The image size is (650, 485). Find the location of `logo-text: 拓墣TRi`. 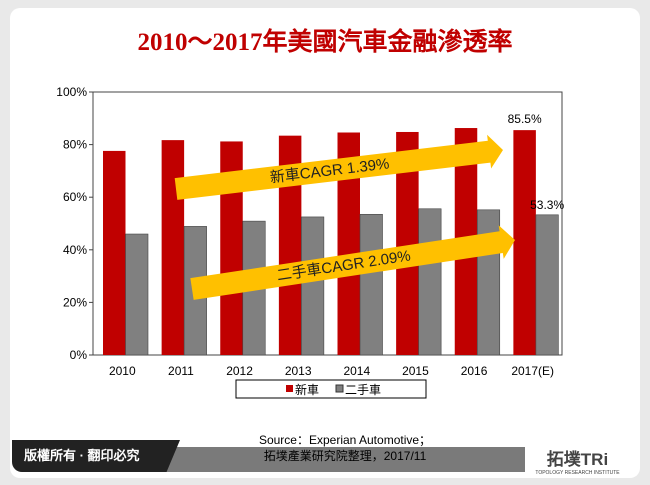

logo-text: 拓墣TRi is located at coordinates (577, 459).